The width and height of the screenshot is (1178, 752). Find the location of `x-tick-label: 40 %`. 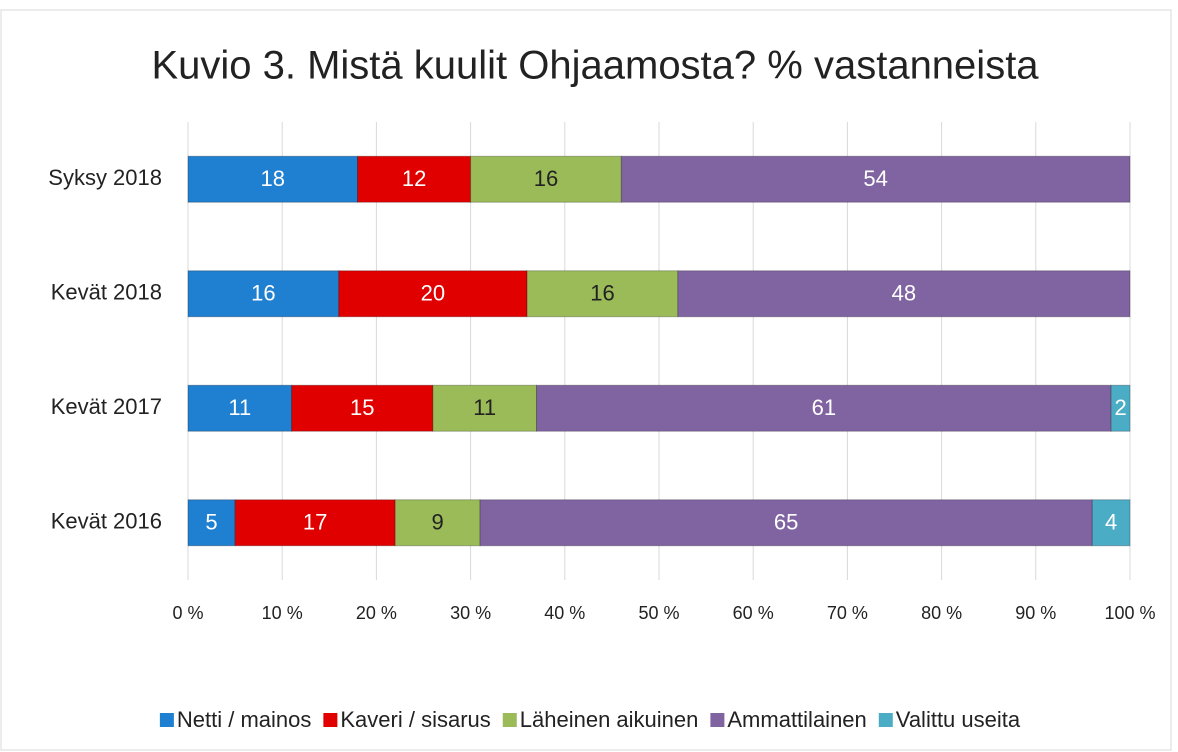

x-tick-label: 40 % is located at coordinates (564, 613).